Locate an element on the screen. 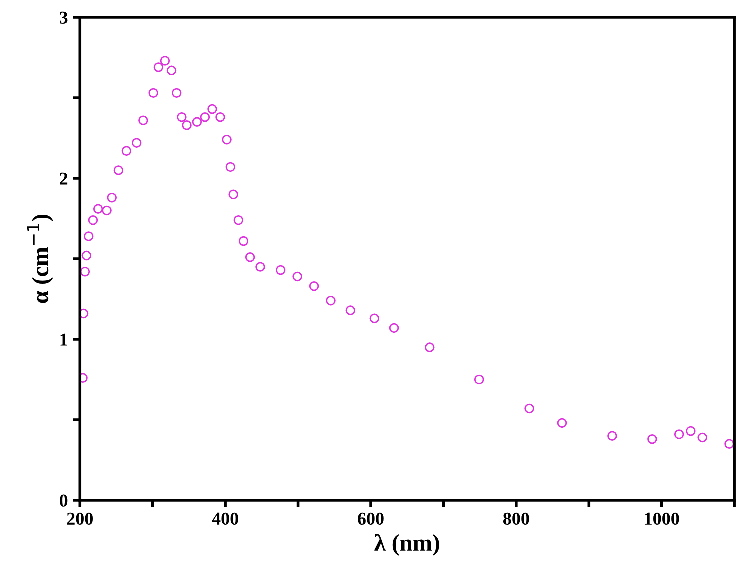  y-axis-title: α (cm$^{−1}$) is located at coordinates (40, 259).